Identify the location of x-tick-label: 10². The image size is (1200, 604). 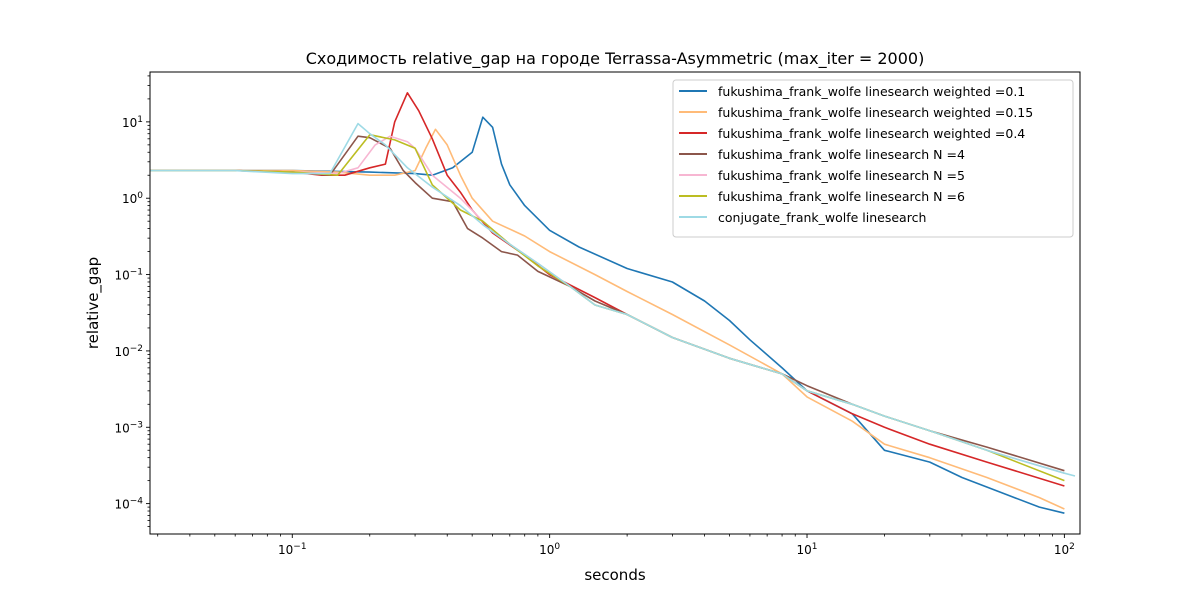
(1064, 549).